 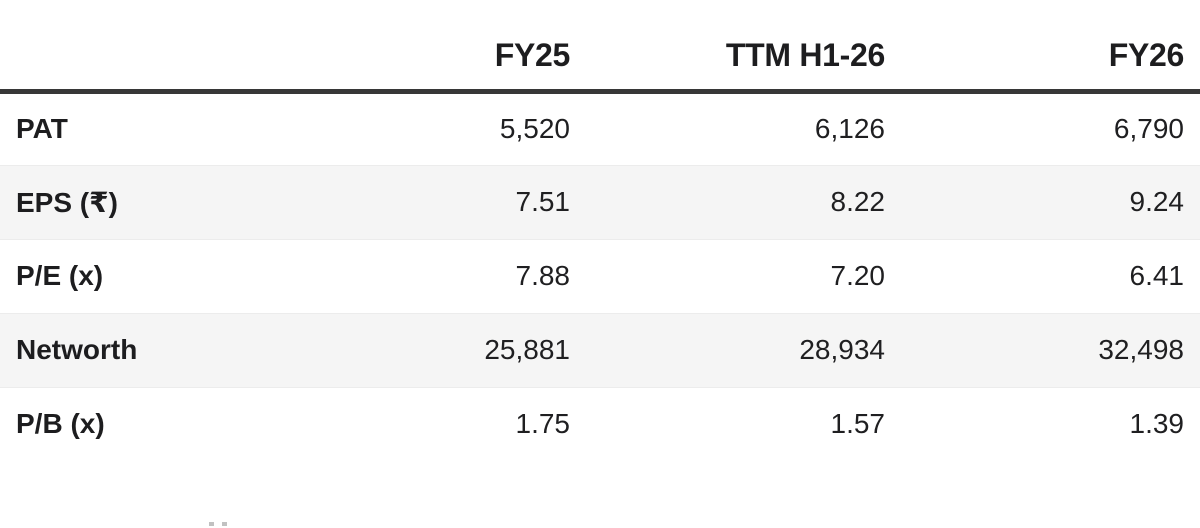 What do you see at coordinates (135, 201) in the screenshot?
I see `row-label: EPS (₹)` at bounding box center [135, 201].